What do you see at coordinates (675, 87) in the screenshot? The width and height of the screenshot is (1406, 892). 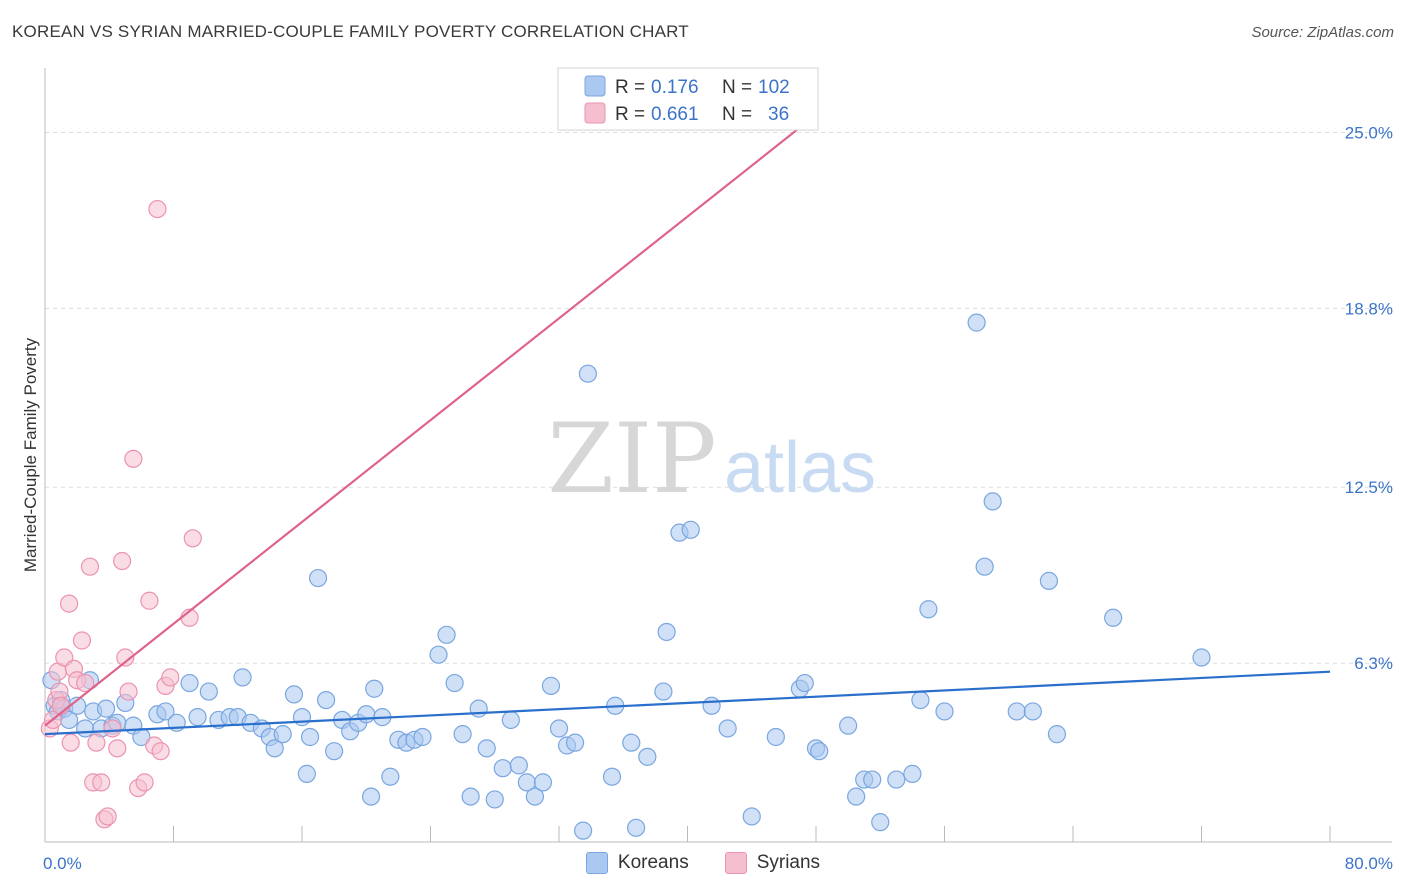 I see `legend-r-value-korean: 0.176` at bounding box center [675, 87].